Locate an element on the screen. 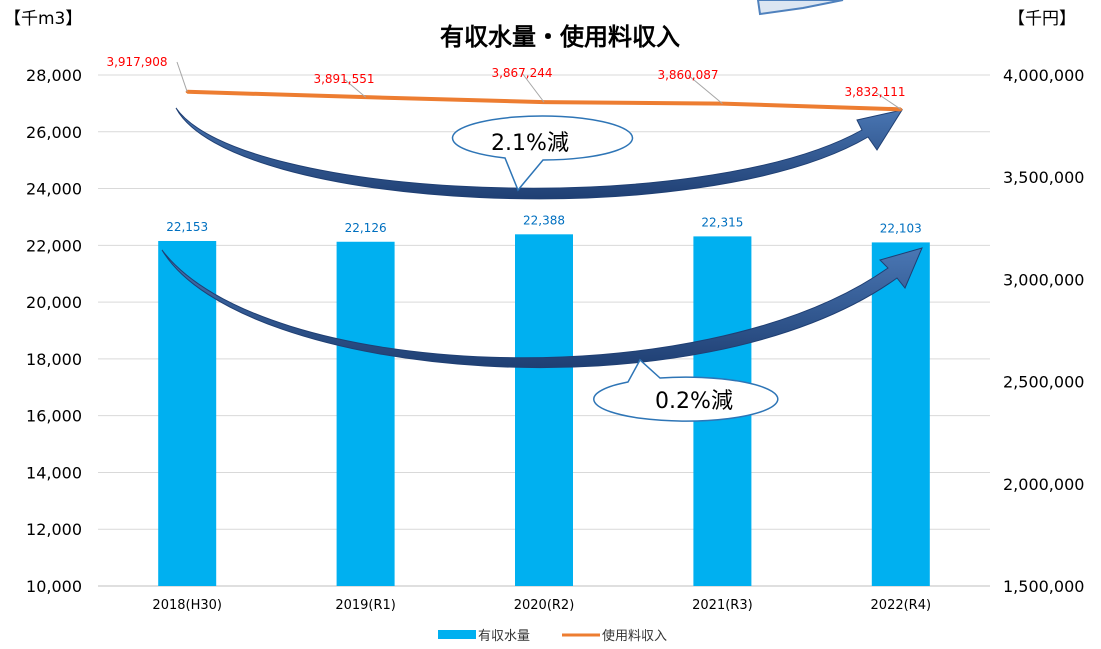  bar-data-label: 22,388 is located at coordinates (544, 220).